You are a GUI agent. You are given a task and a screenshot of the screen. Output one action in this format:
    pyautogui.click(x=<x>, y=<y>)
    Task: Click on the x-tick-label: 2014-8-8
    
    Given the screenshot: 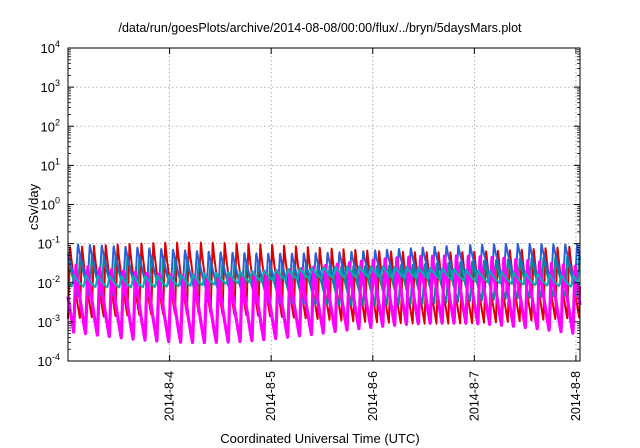 What is the action you would take?
    pyautogui.click(x=576, y=396)
    